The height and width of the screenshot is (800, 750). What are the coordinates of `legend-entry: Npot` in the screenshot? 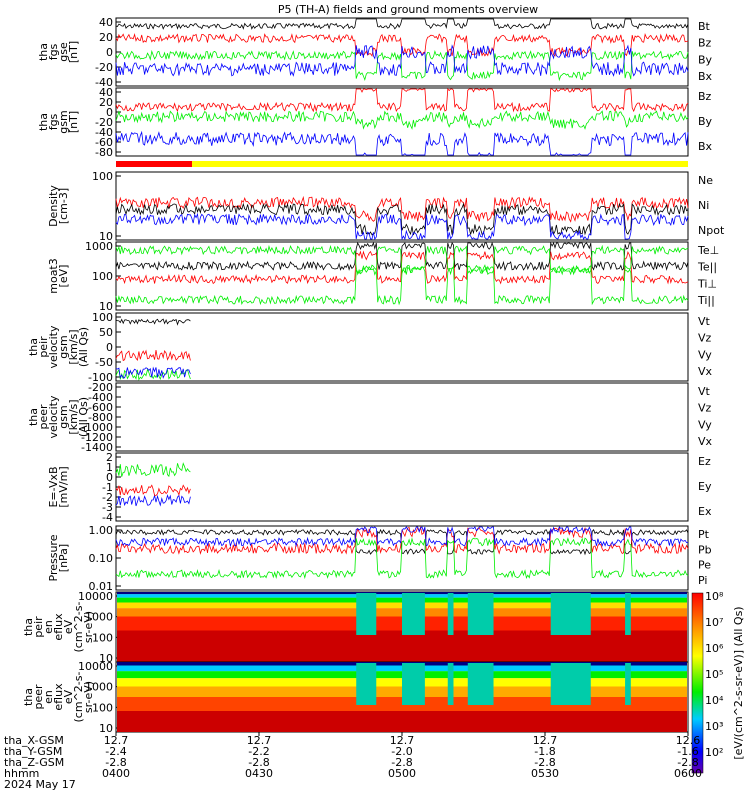 It's located at (711, 230).